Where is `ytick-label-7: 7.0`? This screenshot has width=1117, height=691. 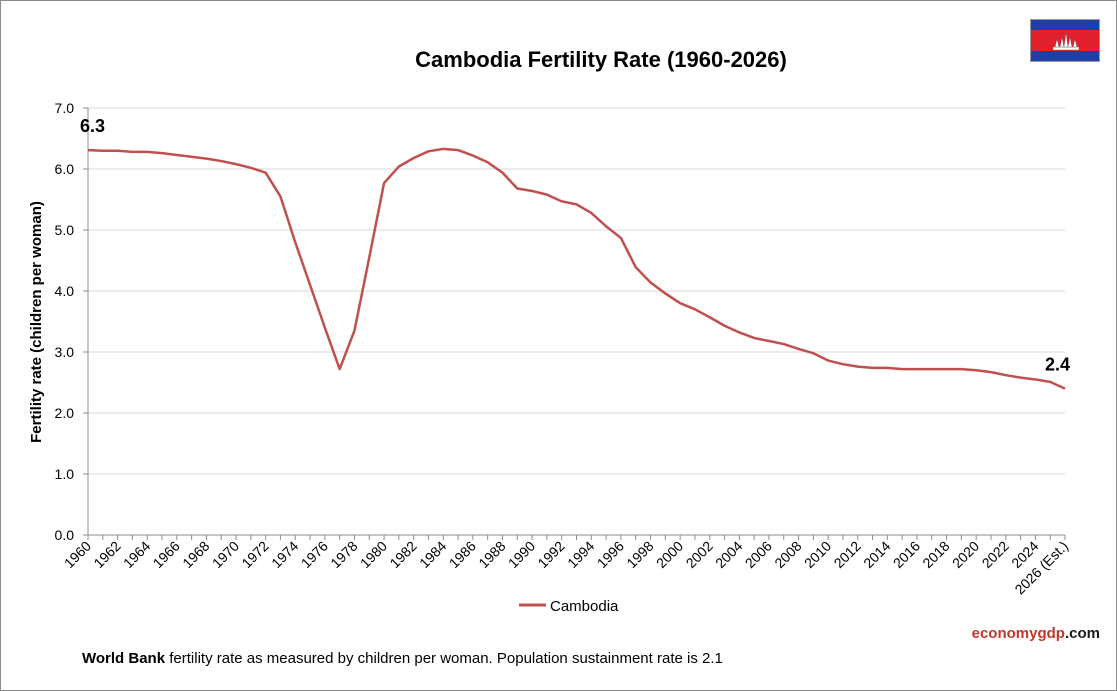
ytick-label-7: 7.0 is located at coordinates (65, 108).